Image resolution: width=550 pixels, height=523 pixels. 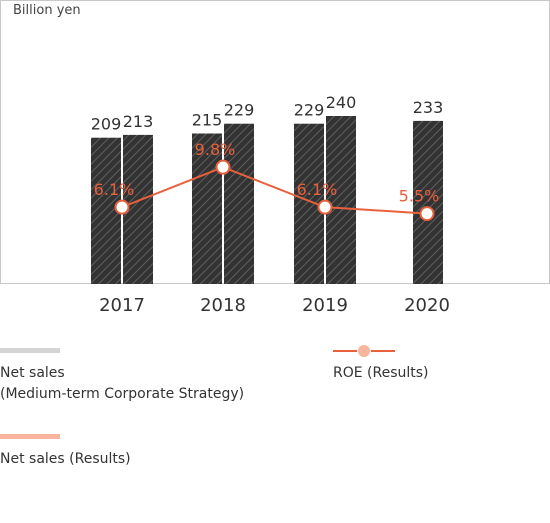 What do you see at coordinates (419, 196) in the screenshot?
I see `roe-label-2020: 5.5%` at bounding box center [419, 196].